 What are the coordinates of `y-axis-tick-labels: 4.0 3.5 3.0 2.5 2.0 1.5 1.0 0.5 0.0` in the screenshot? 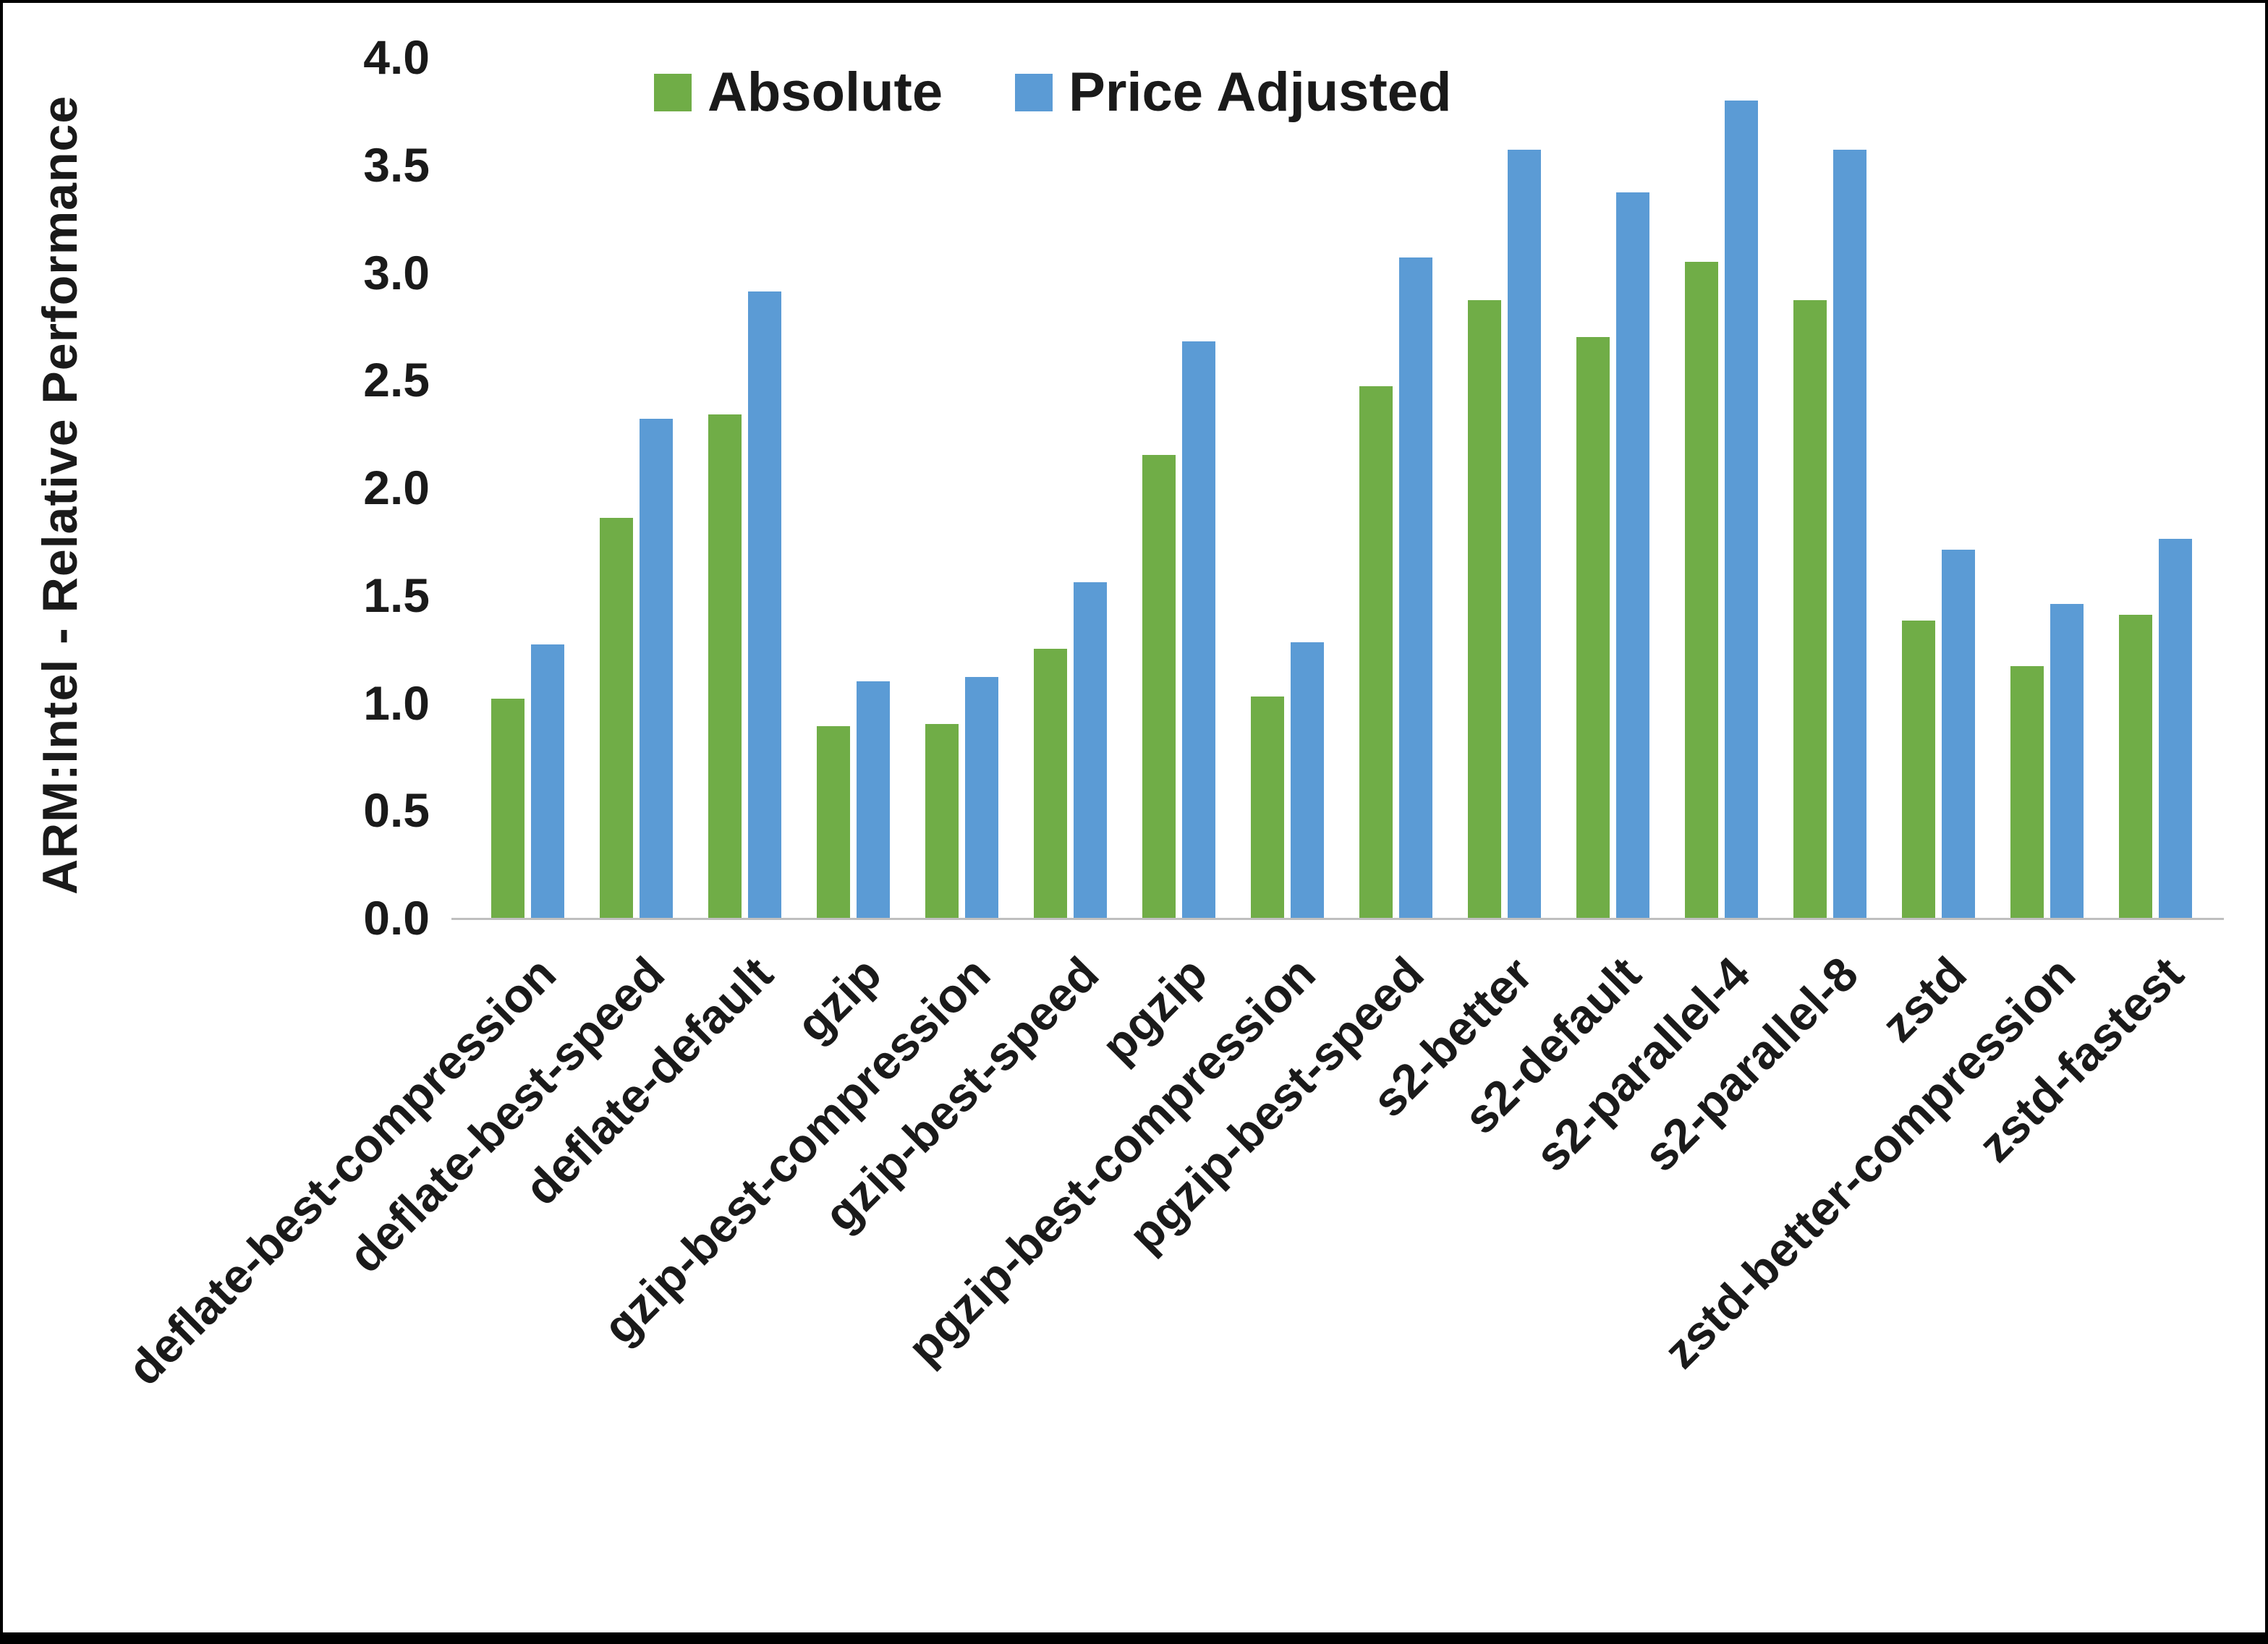 It's located at (346, 487).